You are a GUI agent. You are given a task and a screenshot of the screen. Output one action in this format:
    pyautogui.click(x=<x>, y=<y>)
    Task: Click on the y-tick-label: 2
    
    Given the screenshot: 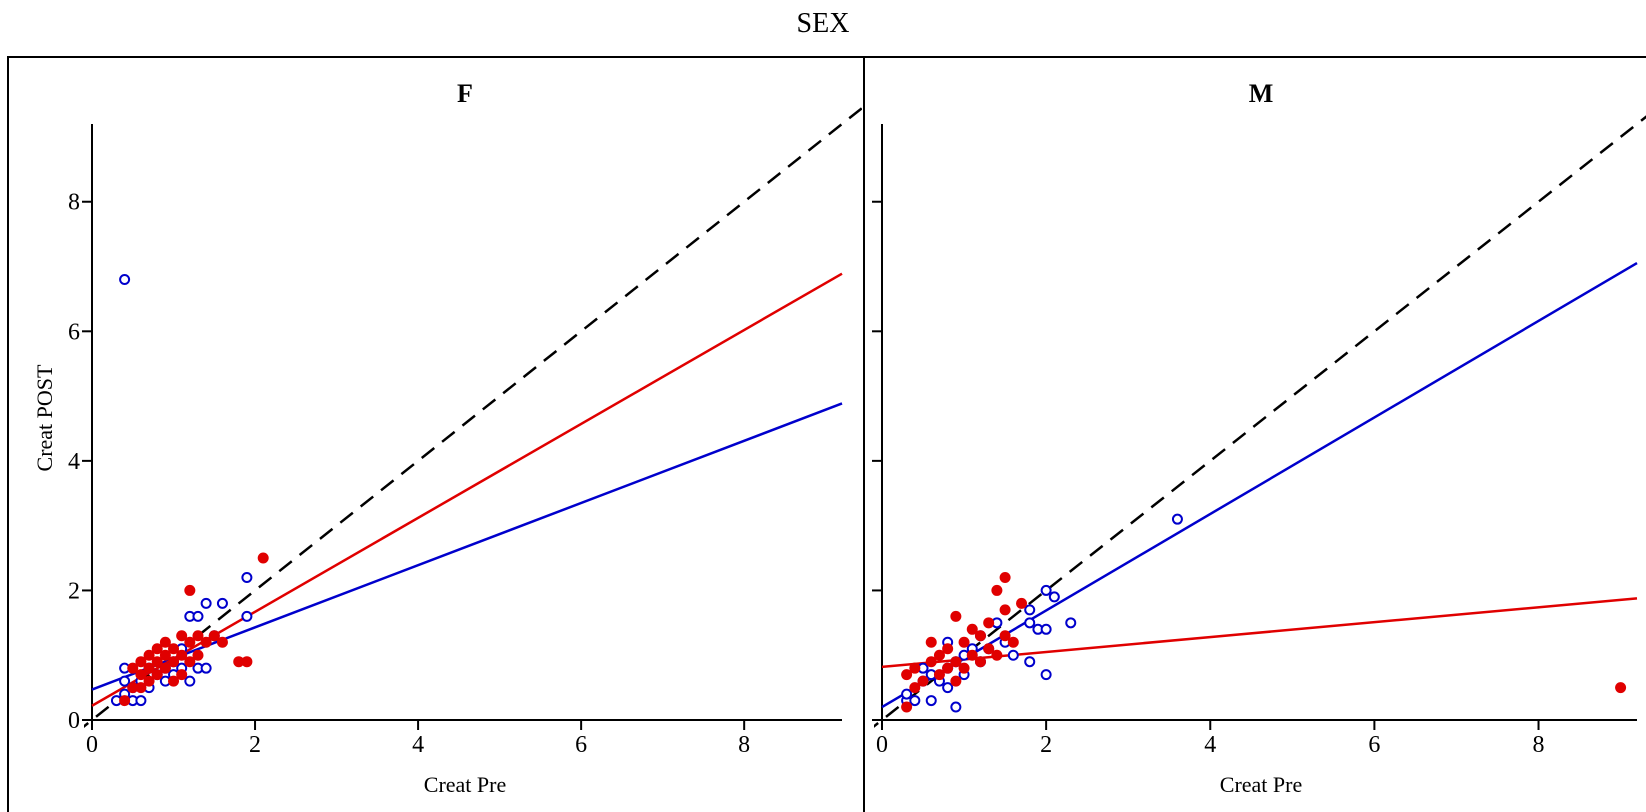 What is the action you would take?
    pyautogui.click(x=74, y=591)
    